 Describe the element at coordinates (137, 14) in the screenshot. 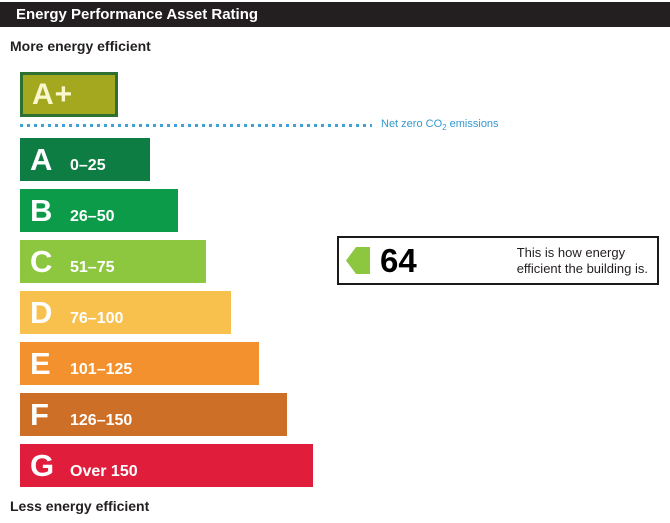

I see `chart-title: Energy Performance Asset Rating` at that location.